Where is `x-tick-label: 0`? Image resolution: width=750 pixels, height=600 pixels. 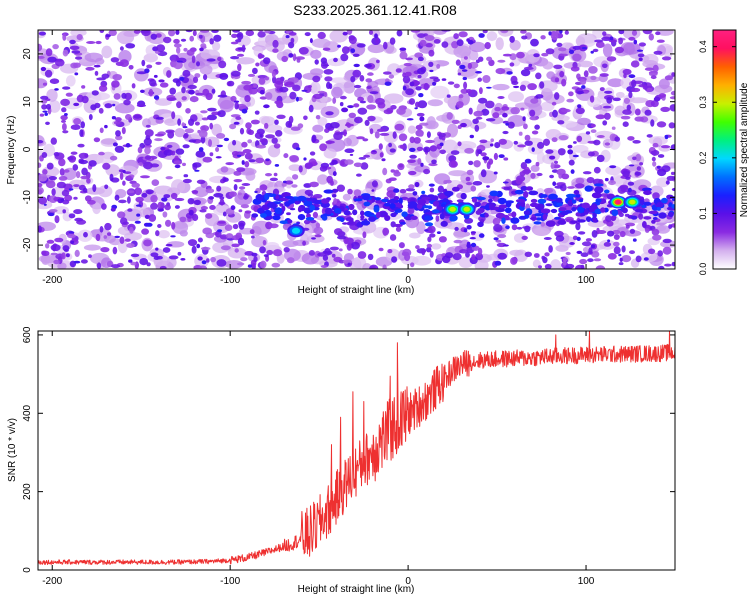 x-tick-label: 0 is located at coordinates (408, 581).